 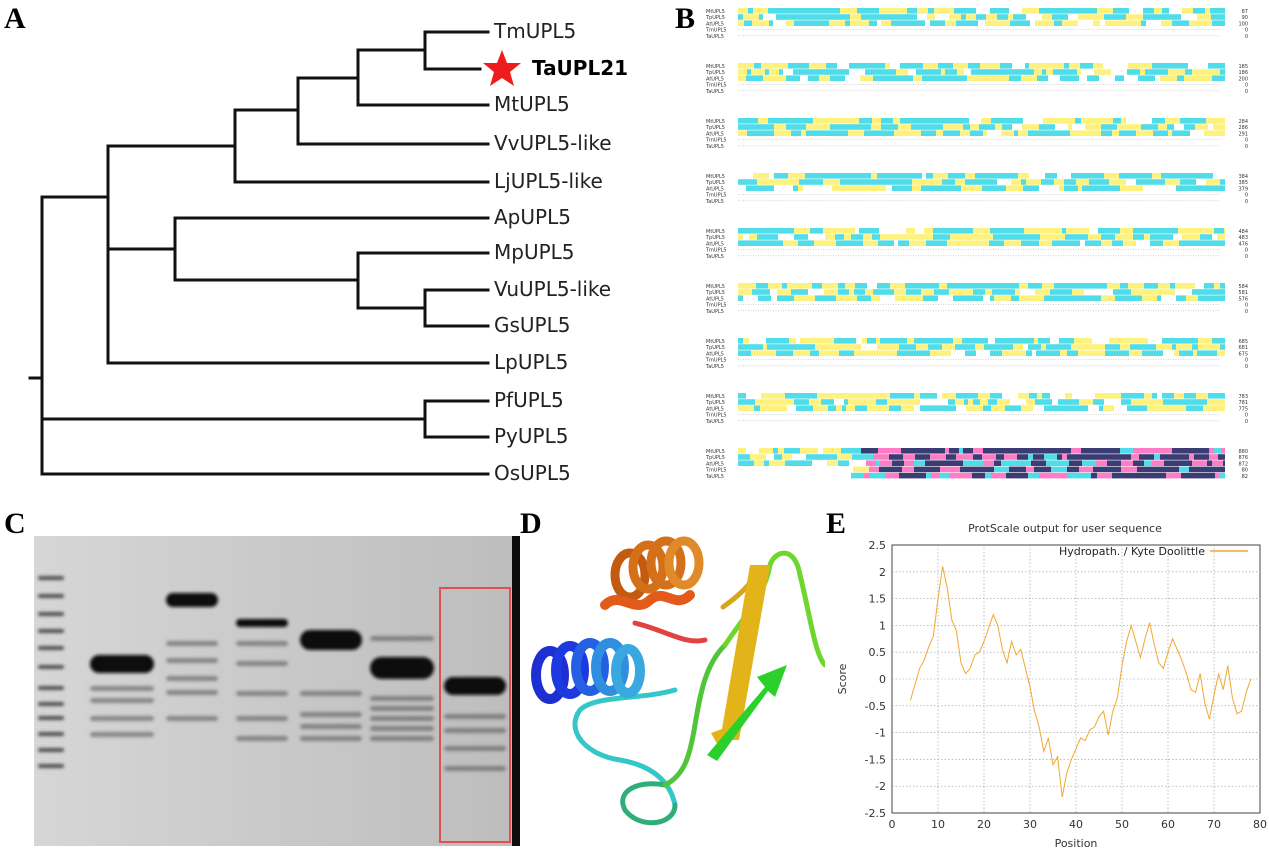 I want to click on beta-strand-yellow, so click(x=740, y=658).